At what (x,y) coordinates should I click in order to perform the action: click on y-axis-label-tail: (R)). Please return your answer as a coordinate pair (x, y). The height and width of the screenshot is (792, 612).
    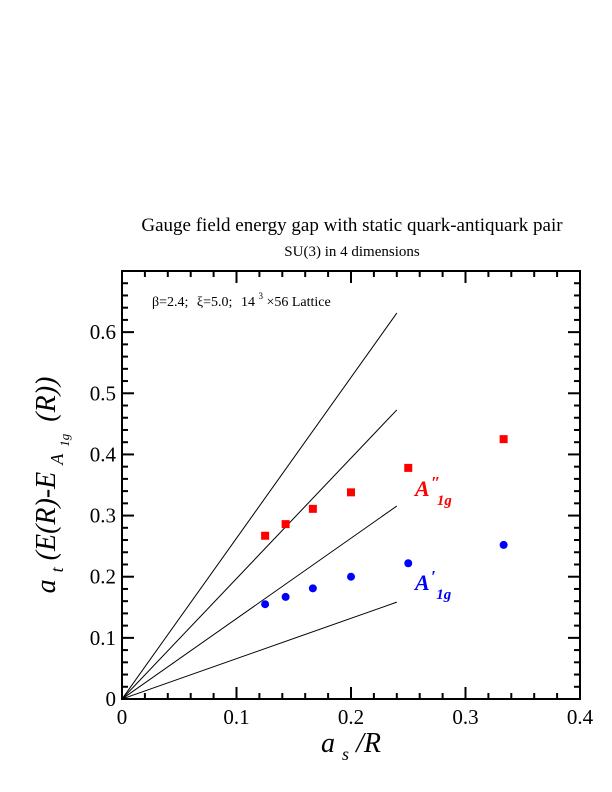
    Looking at the image, I should click on (46, 399).